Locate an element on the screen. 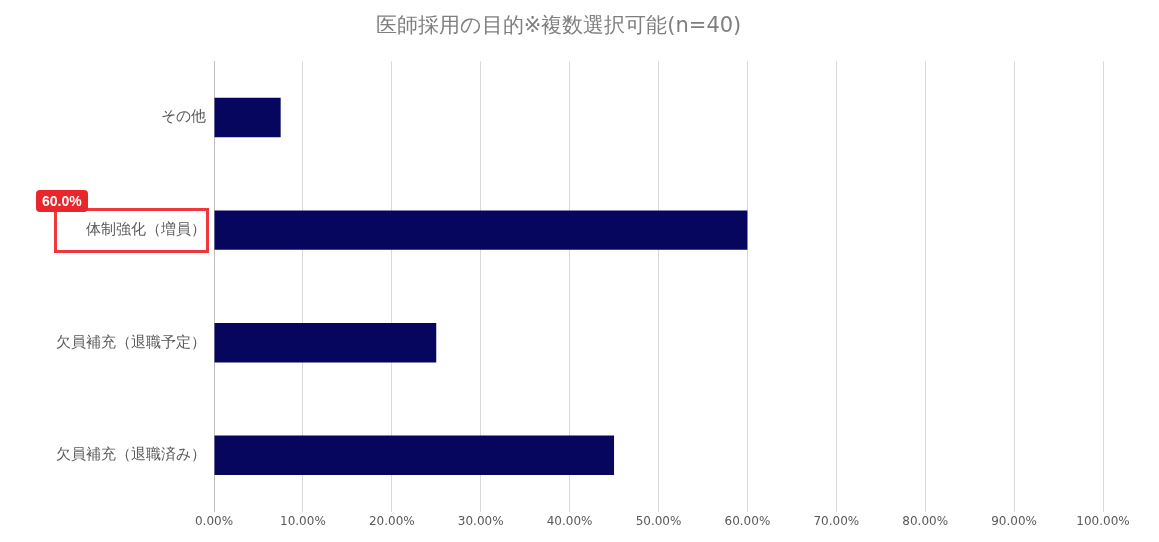 The image size is (1159, 542). x-tick-label: 90.00% is located at coordinates (1014, 520).